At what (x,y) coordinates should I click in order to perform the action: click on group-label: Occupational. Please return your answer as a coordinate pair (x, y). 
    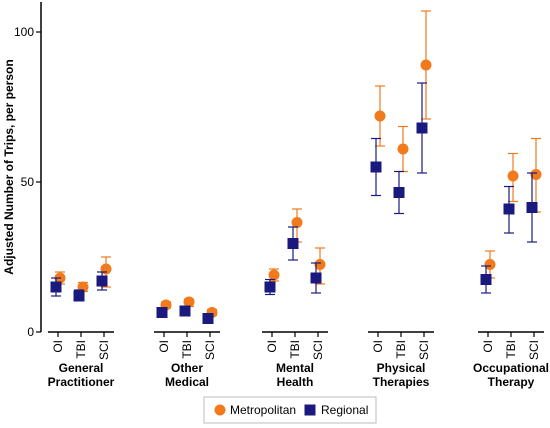
    Looking at the image, I should click on (511, 368).